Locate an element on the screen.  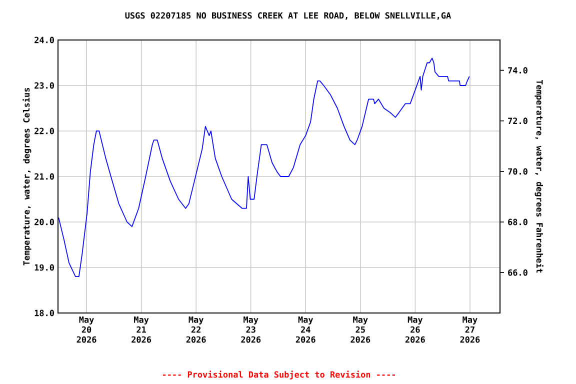
y-tick-label: 18.0 is located at coordinates (44, 313).